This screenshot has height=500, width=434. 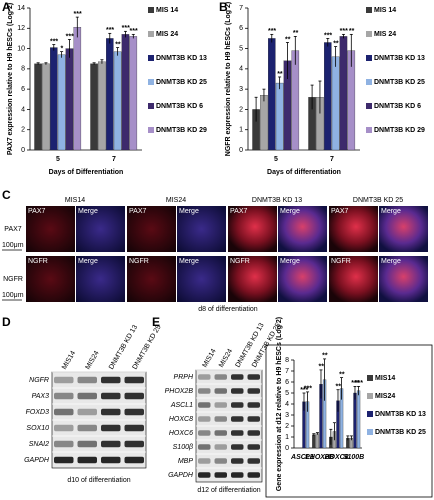 I want to click on x-axis-label: Days of Differentiation, so click(x=86, y=172).